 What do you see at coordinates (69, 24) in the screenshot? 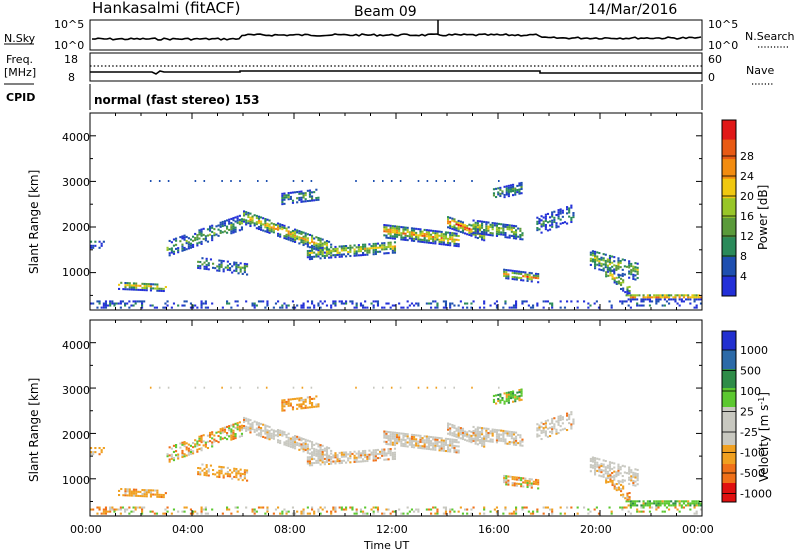
I see `noise-left-tick-top: 10^5` at bounding box center [69, 24].